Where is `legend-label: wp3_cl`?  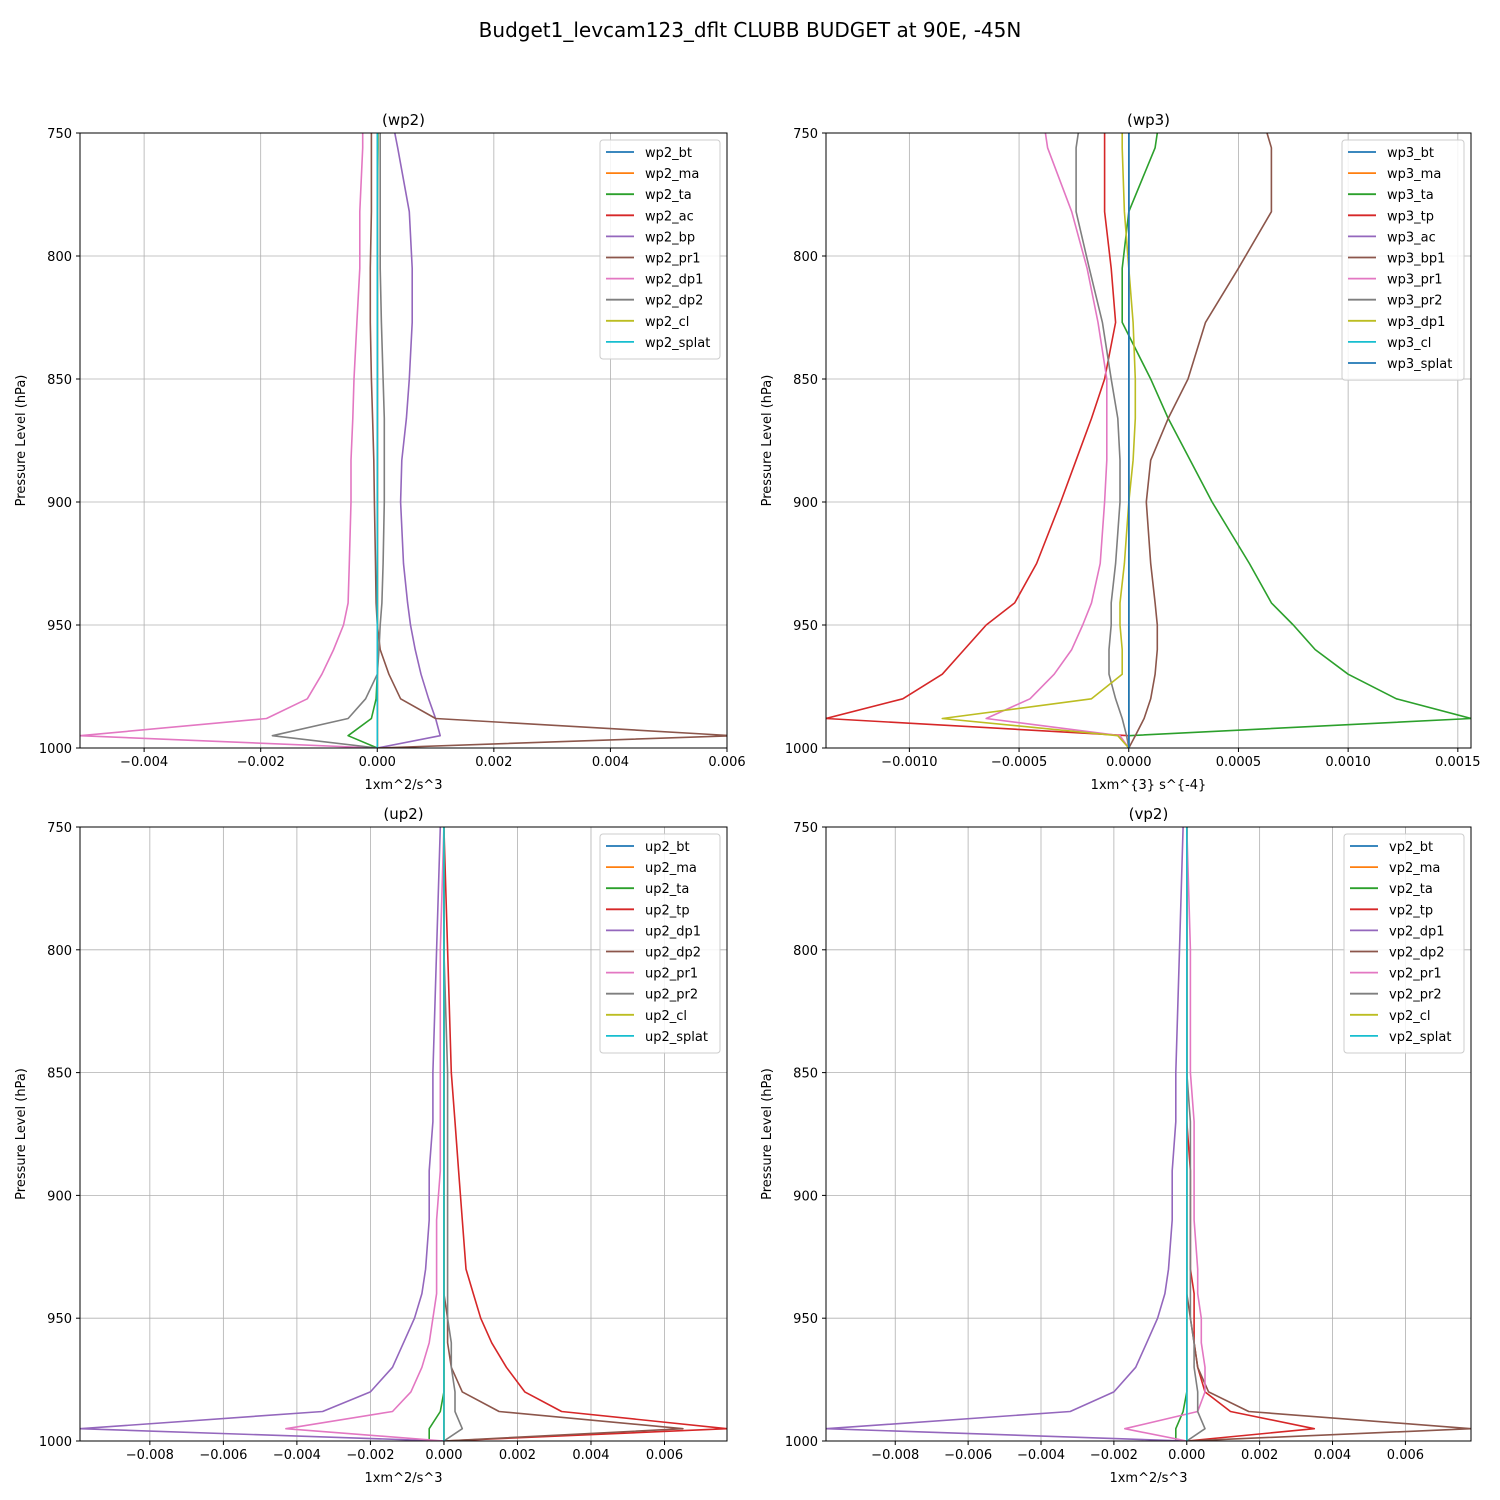
legend-label: wp3_cl is located at coordinates (1409, 343).